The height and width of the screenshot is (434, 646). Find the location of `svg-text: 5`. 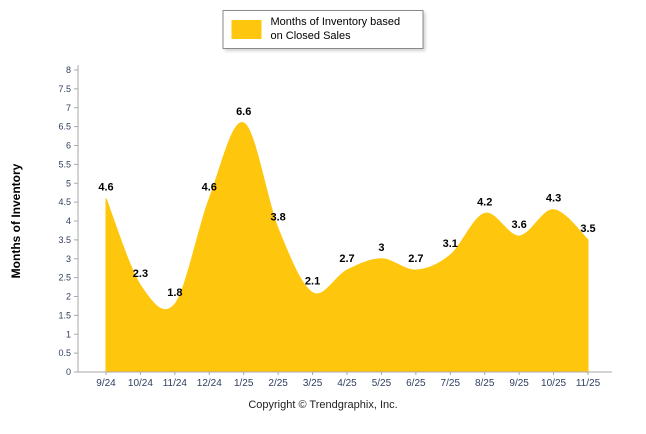

svg-text: 5 is located at coordinates (68, 183).